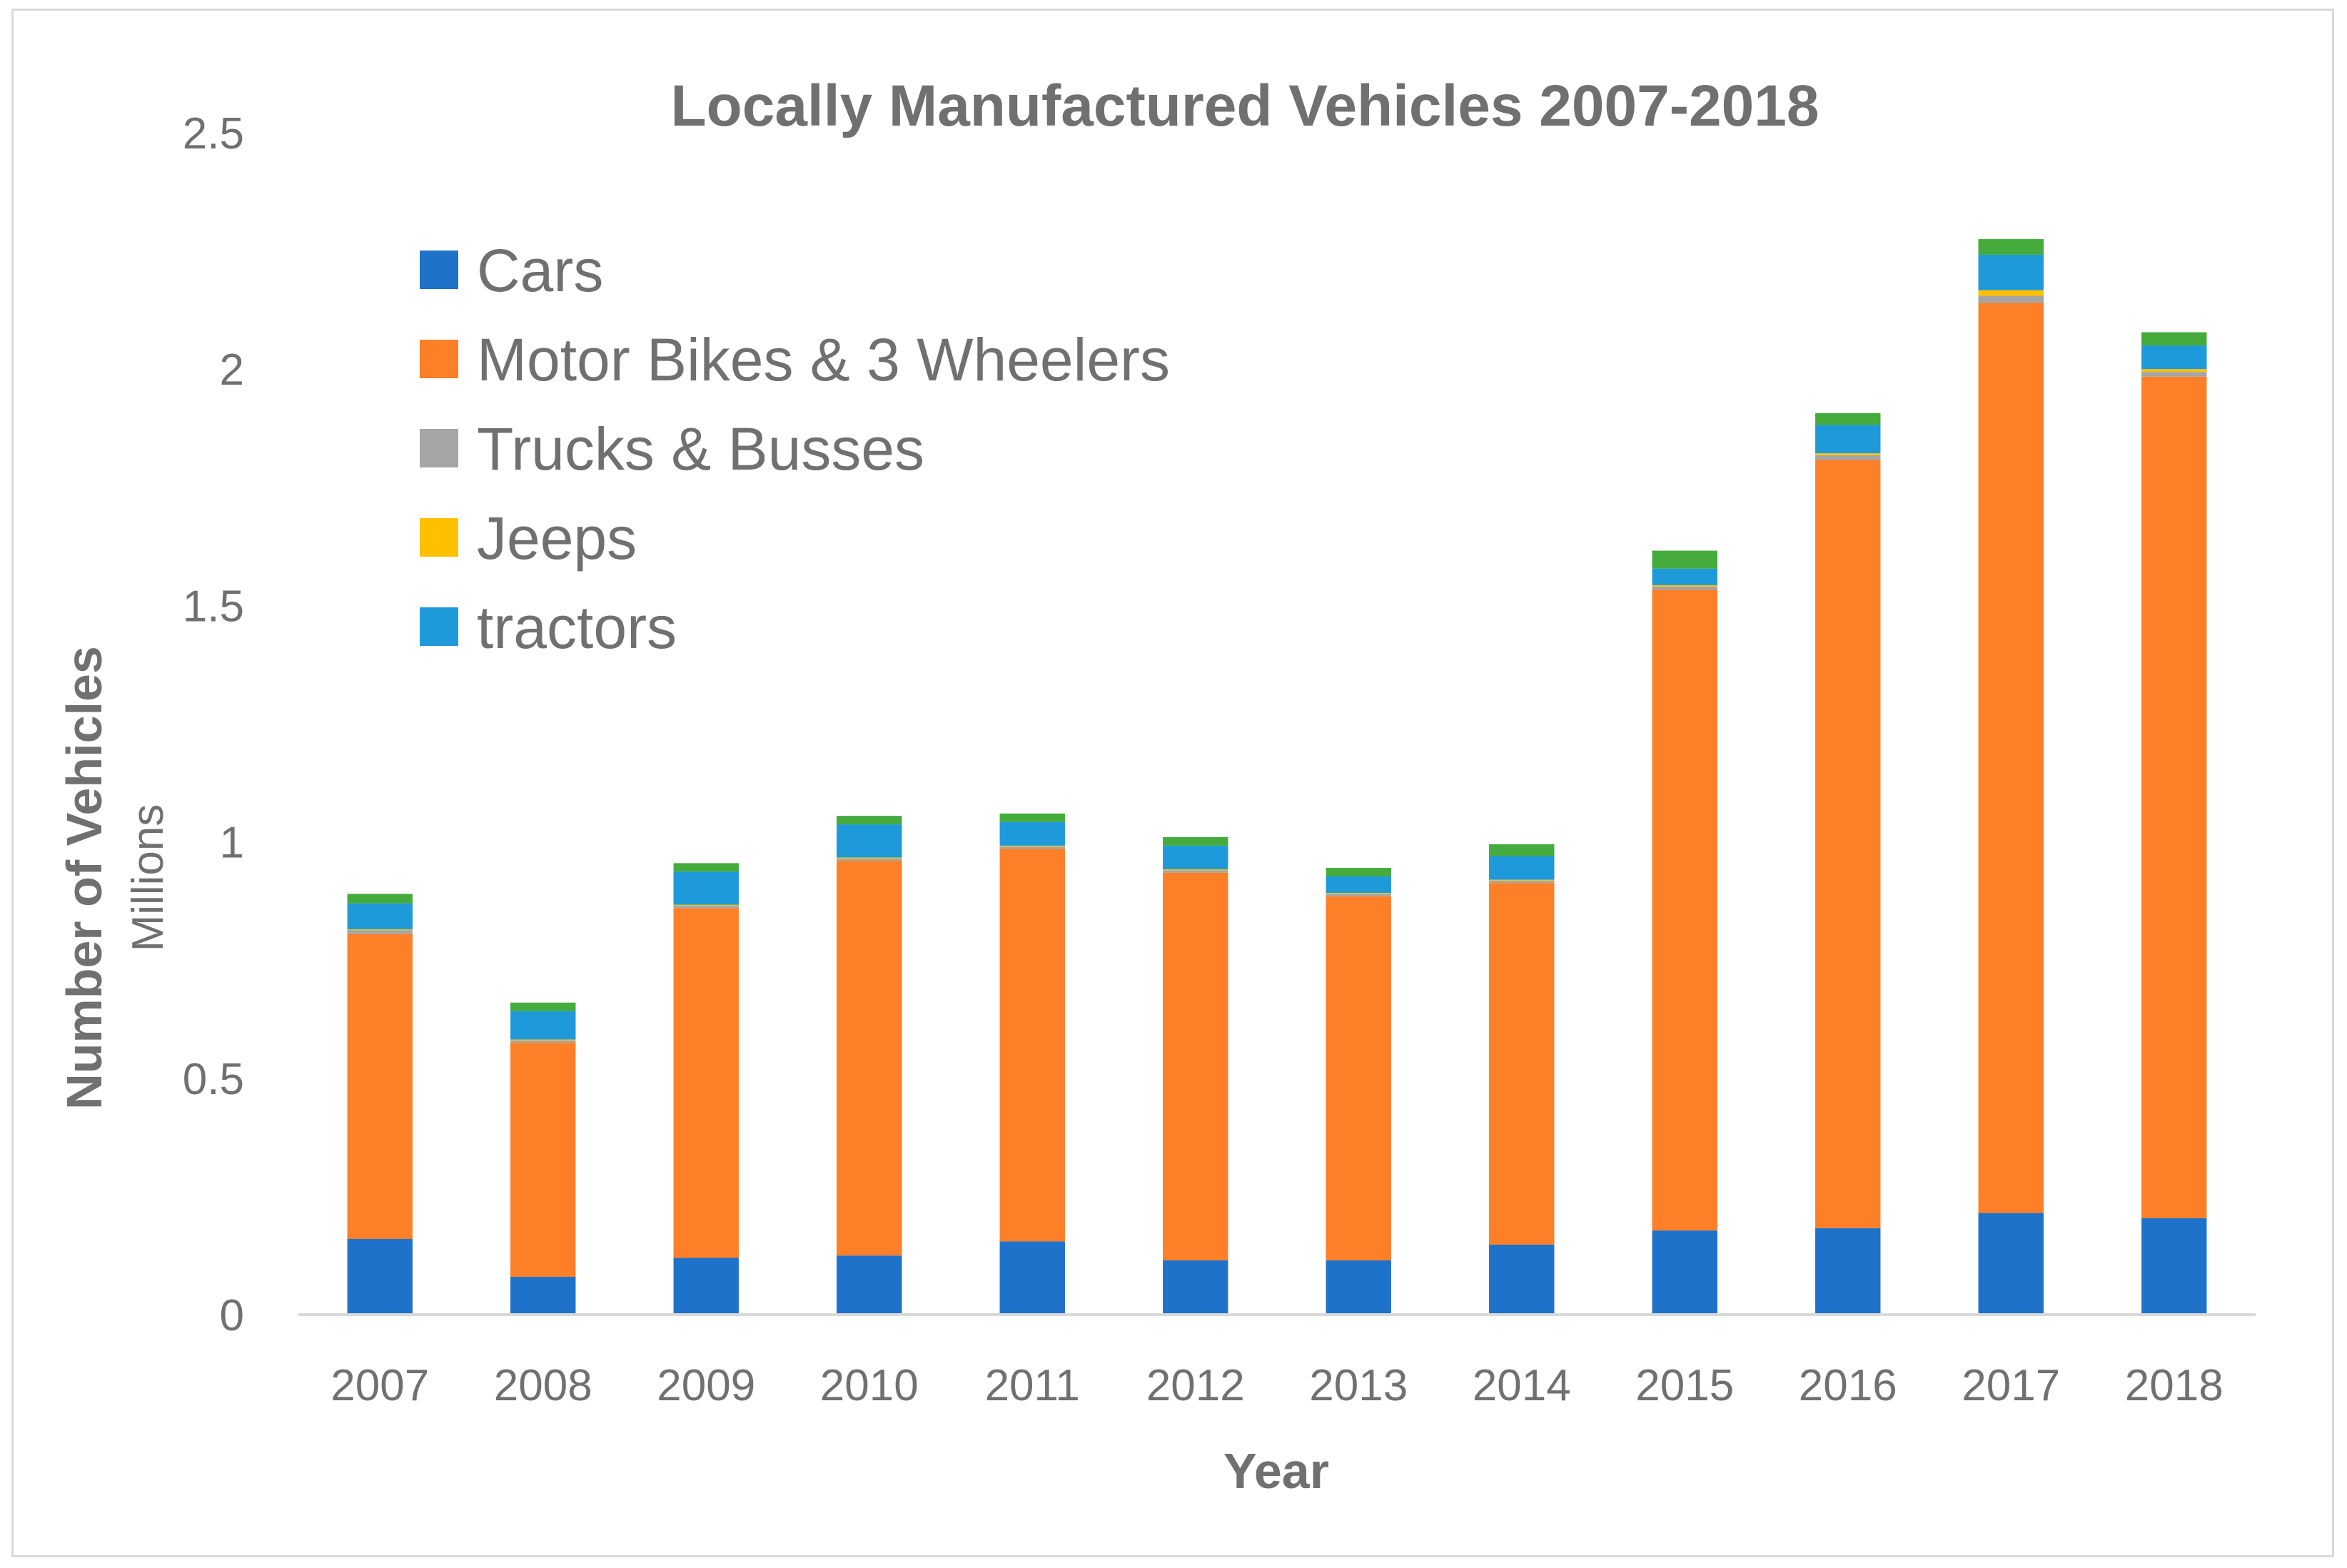  What do you see at coordinates (1032, 1064) in the screenshot?
I see `bar-stack-2011` at bounding box center [1032, 1064].